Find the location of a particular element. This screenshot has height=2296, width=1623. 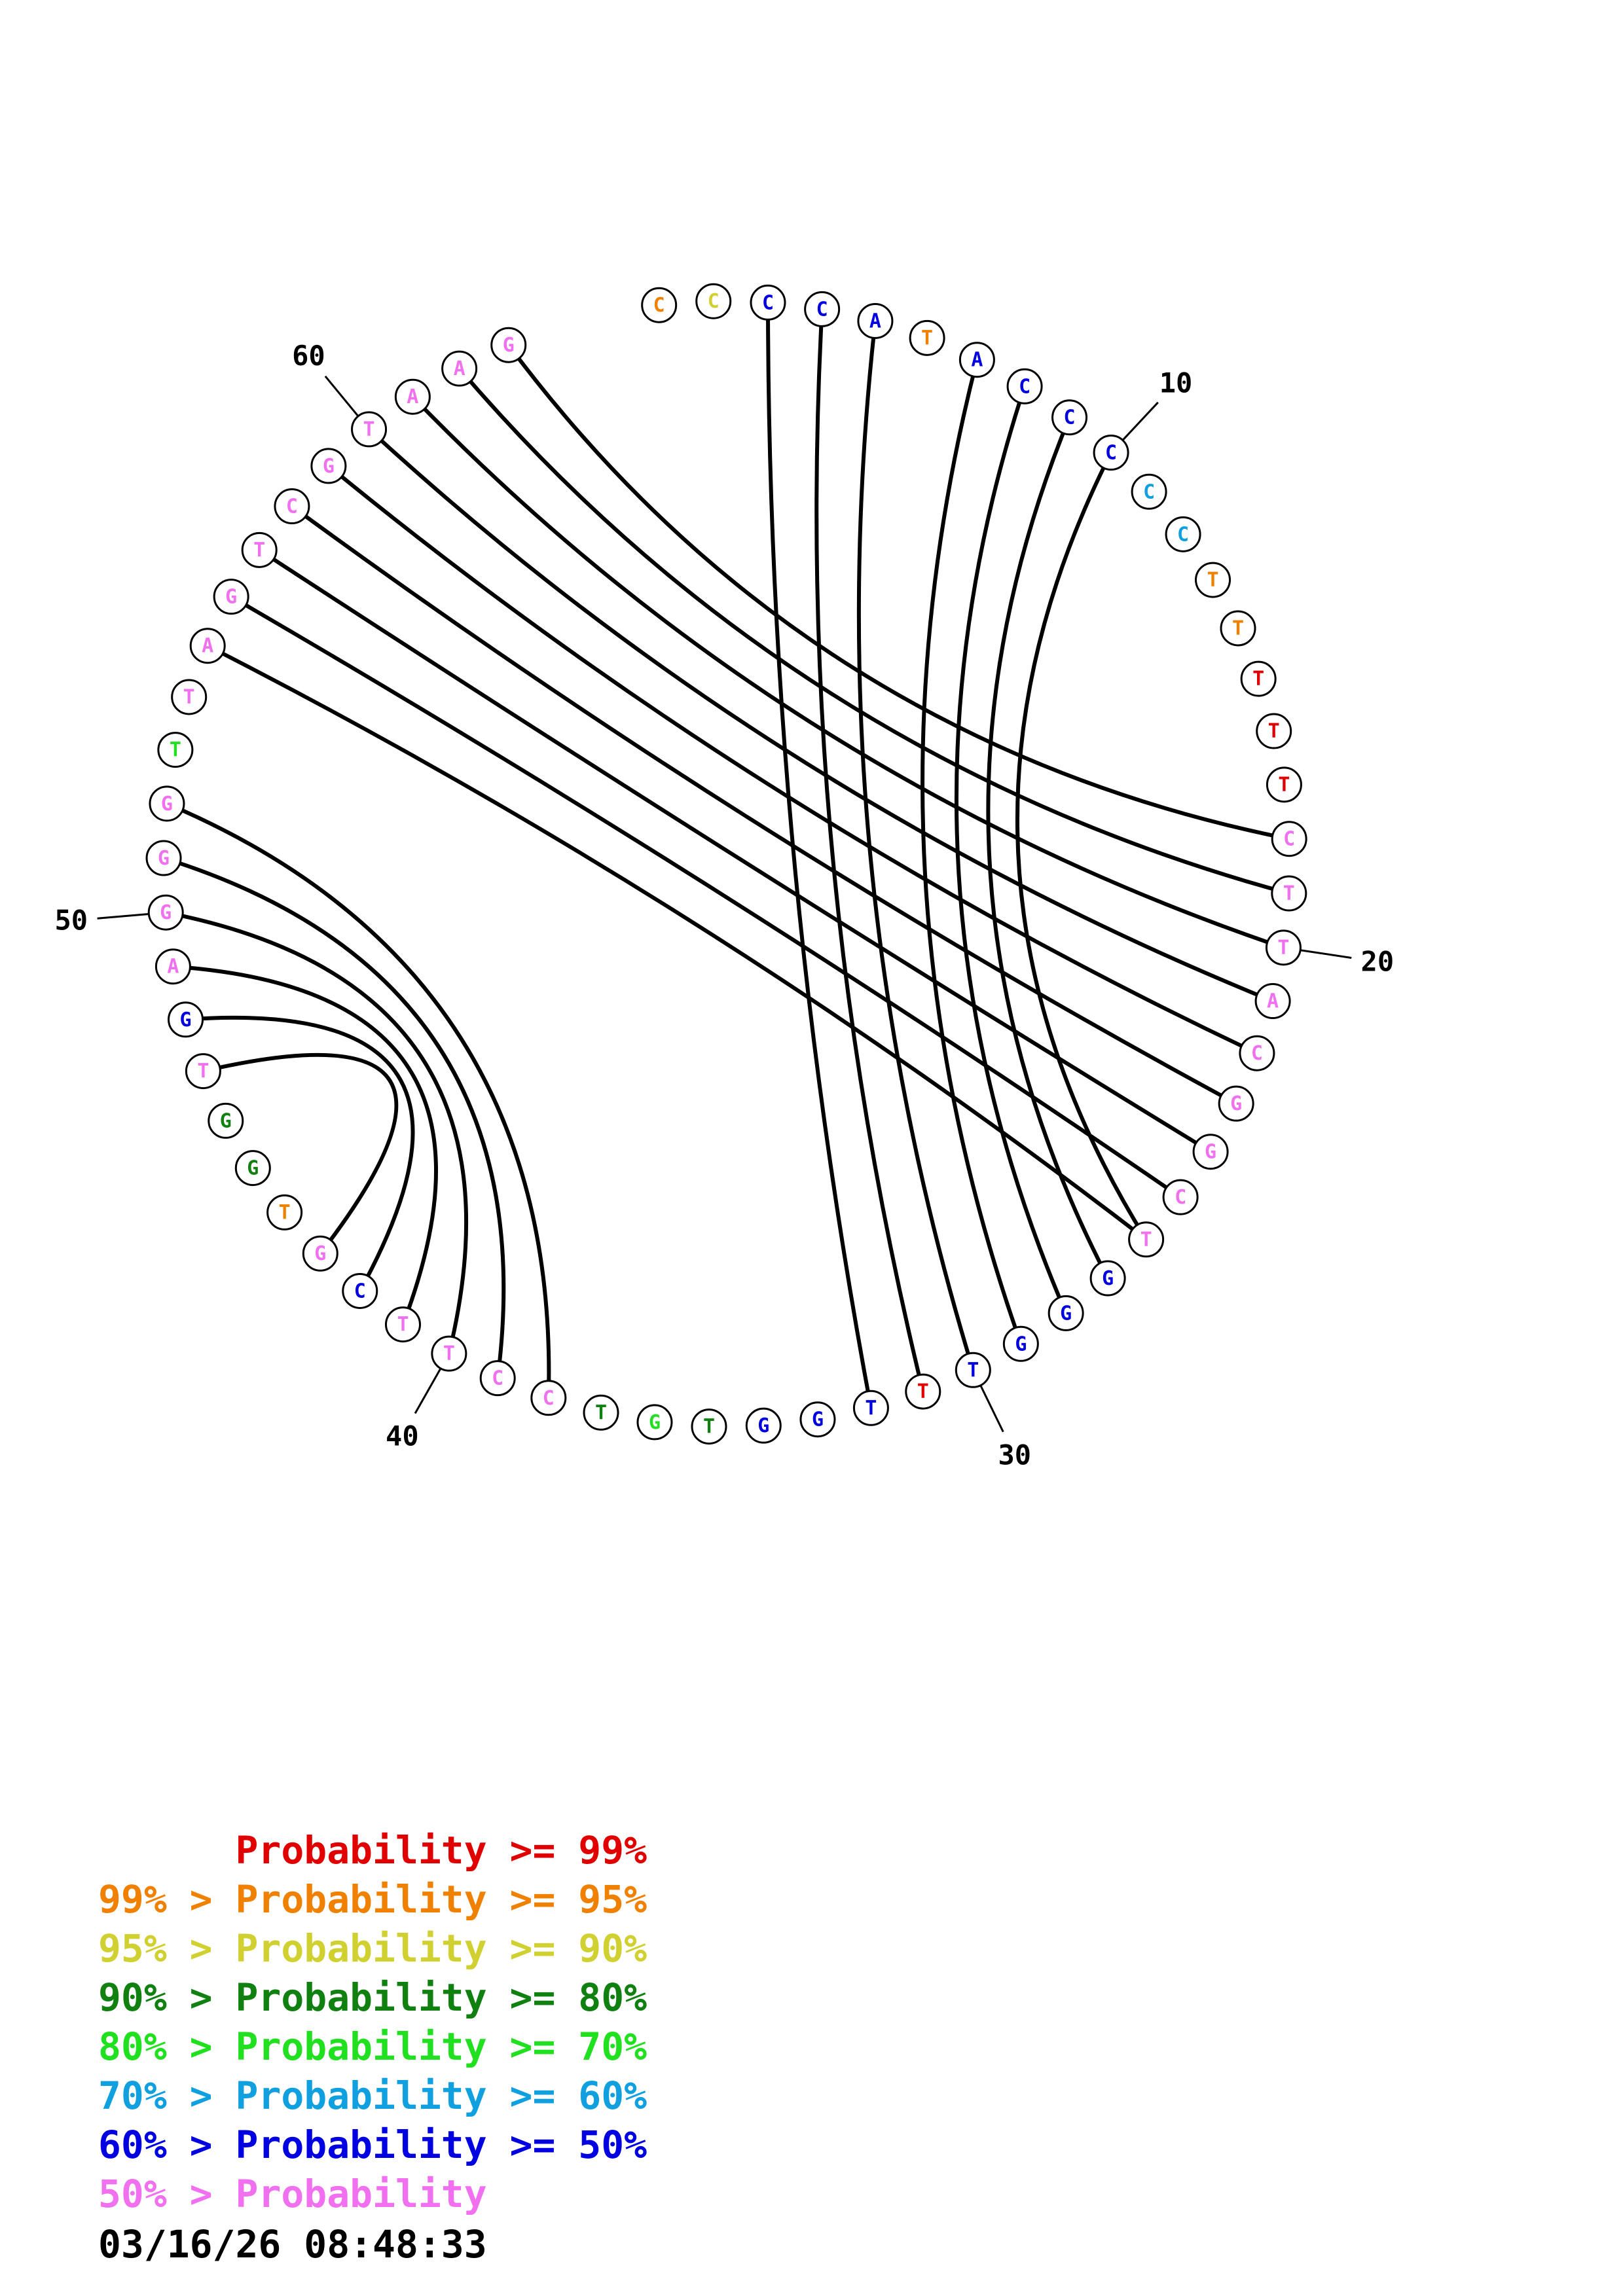

legend-entry: 95% > Probability >= 90% is located at coordinates (372, 1948).